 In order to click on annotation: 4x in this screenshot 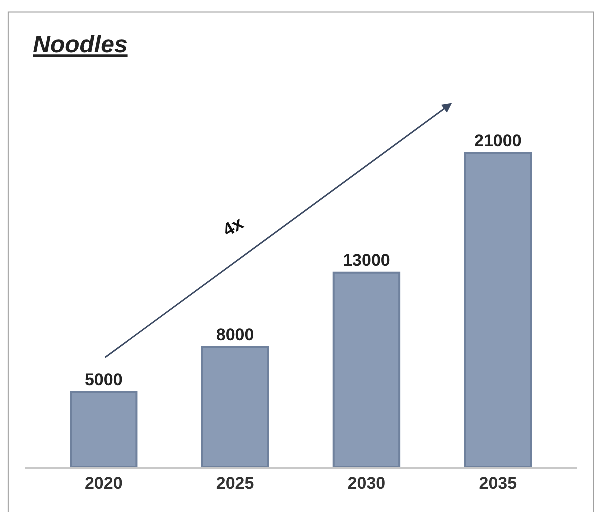, I will do `click(233, 226)`.